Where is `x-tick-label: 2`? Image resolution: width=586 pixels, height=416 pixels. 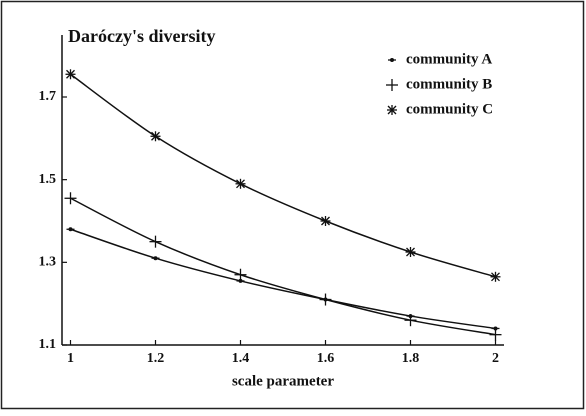 x-tick-label: 2 is located at coordinates (495, 358).